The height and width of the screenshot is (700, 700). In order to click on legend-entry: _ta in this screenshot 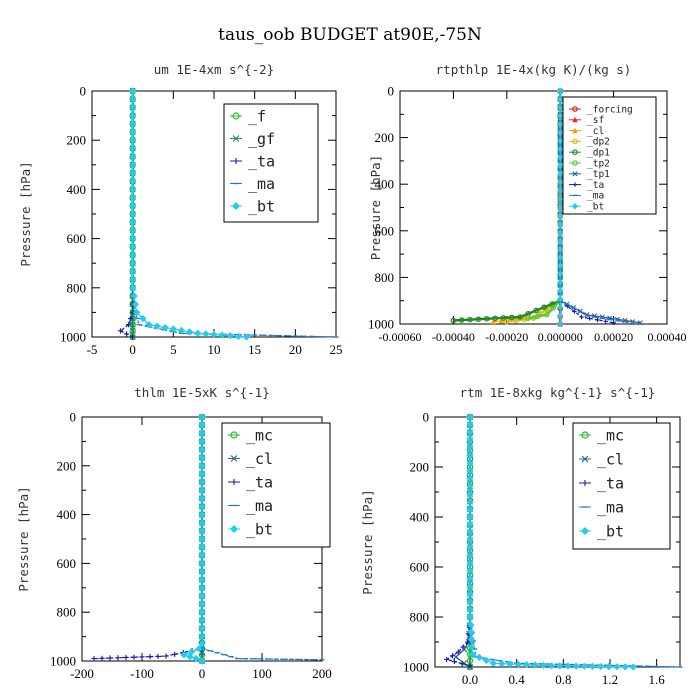, I will do `click(610, 483)`.